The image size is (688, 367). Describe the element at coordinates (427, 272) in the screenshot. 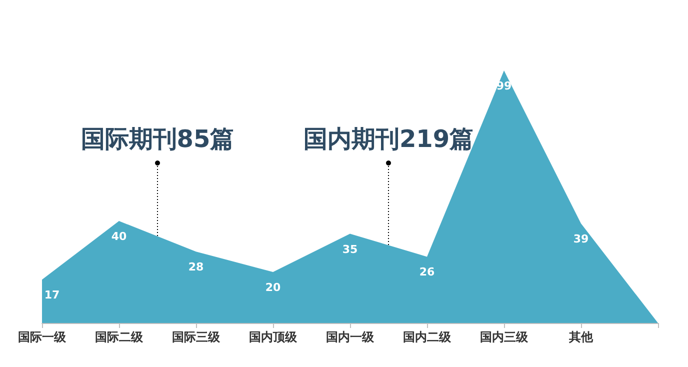

I see `data-label: 26` at that location.